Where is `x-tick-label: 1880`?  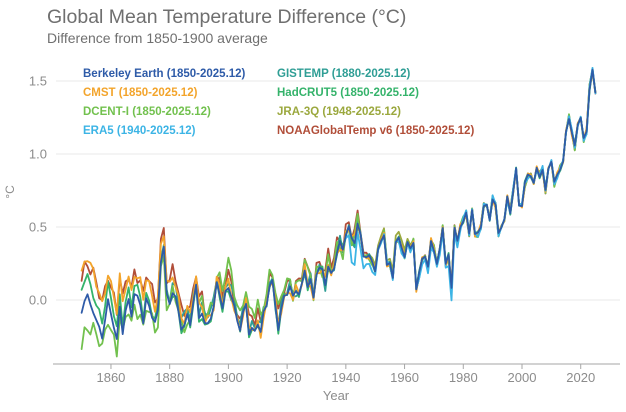 x-tick-label: 1880 is located at coordinates (169, 377).